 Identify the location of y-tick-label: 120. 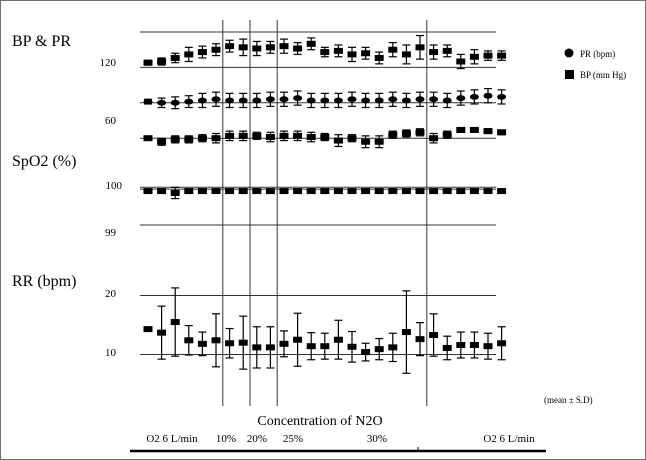
(108, 63).